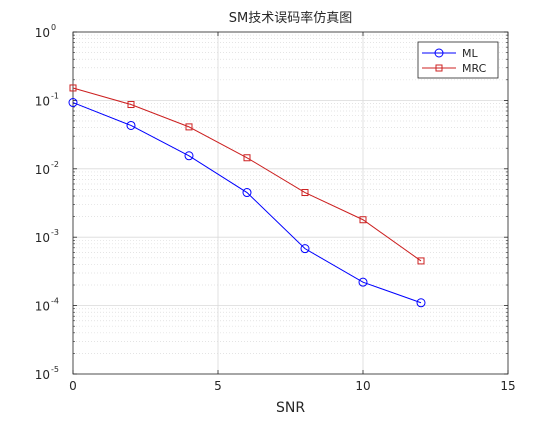  I want to click on x-tick-label: 5, so click(218, 386).